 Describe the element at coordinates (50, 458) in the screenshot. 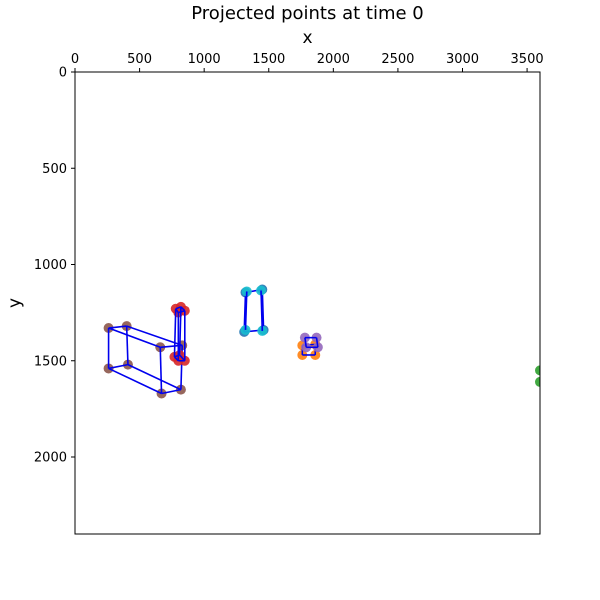

I see `y-tick-label: 2000` at that location.